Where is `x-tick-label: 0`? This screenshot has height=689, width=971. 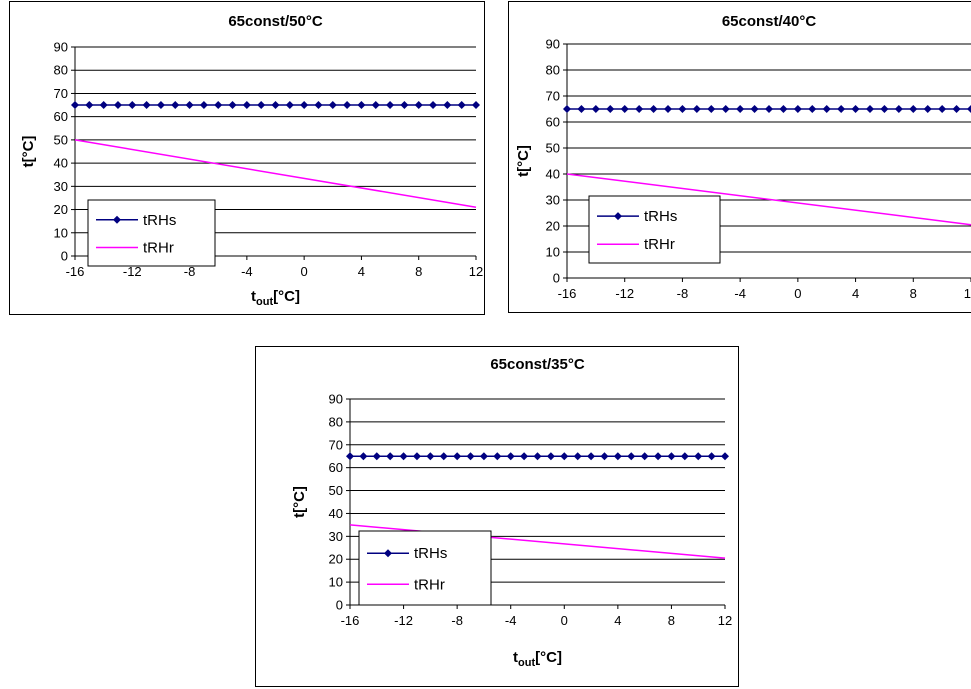
x-tick-label: 0 is located at coordinates (564, 620).